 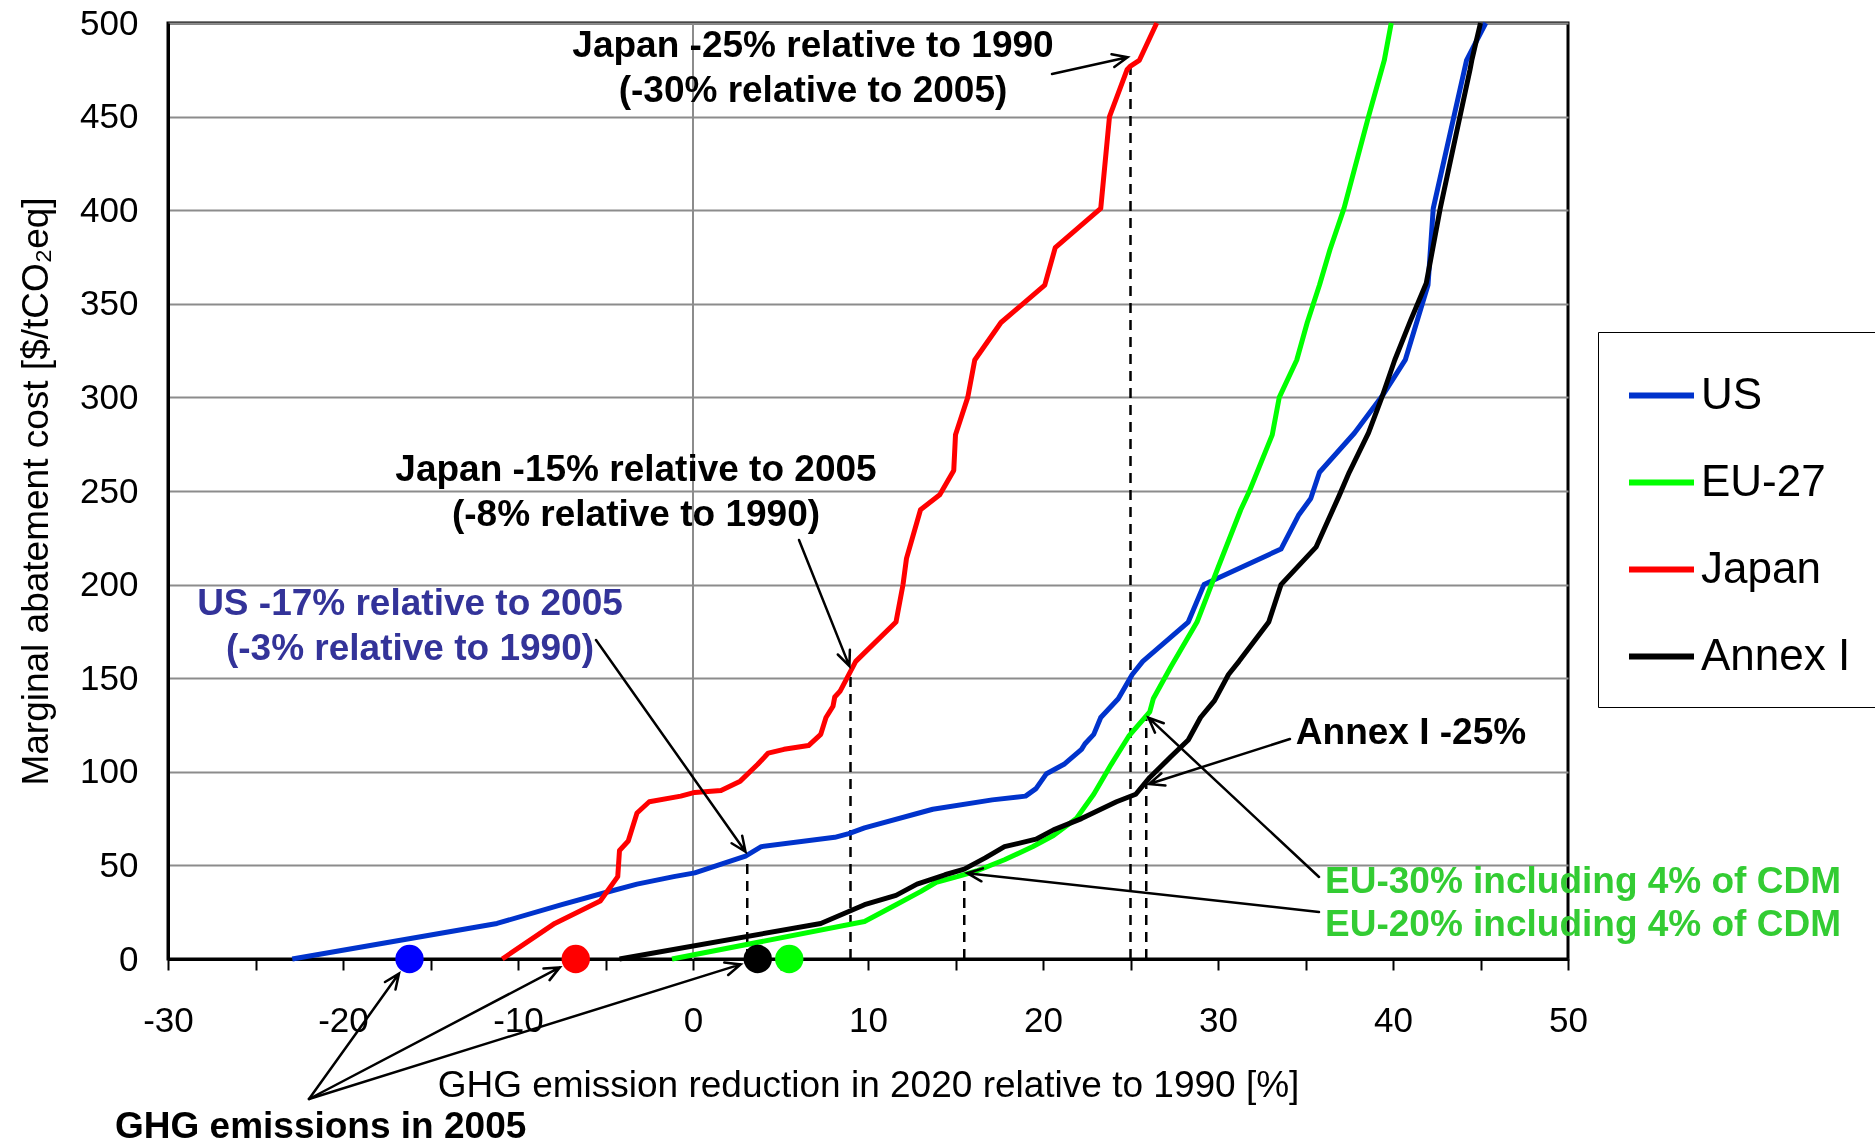 I want to click on annotation: Annex I -25%, so click(x=1411, y=731).